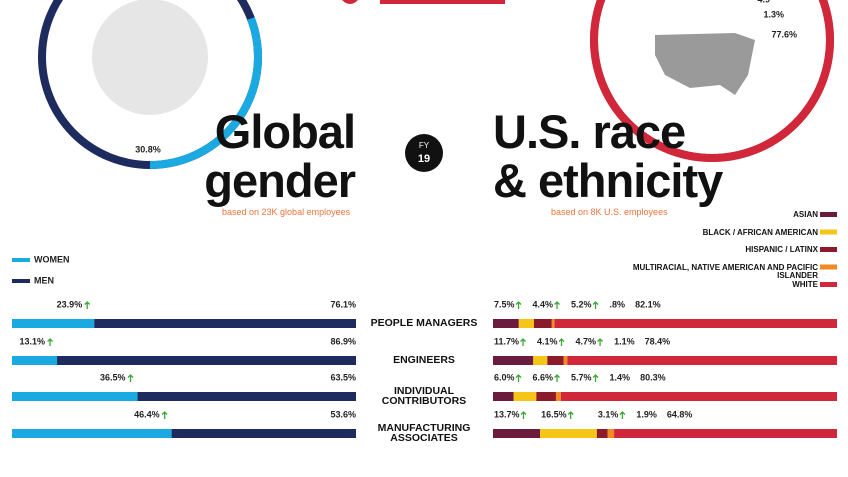 The width and height of the screenshot is (848, 477). What do you see at coordinates (113, 377) in the screenshot?
I see `value-label: 36.5%` at bounding box center [113, 377].